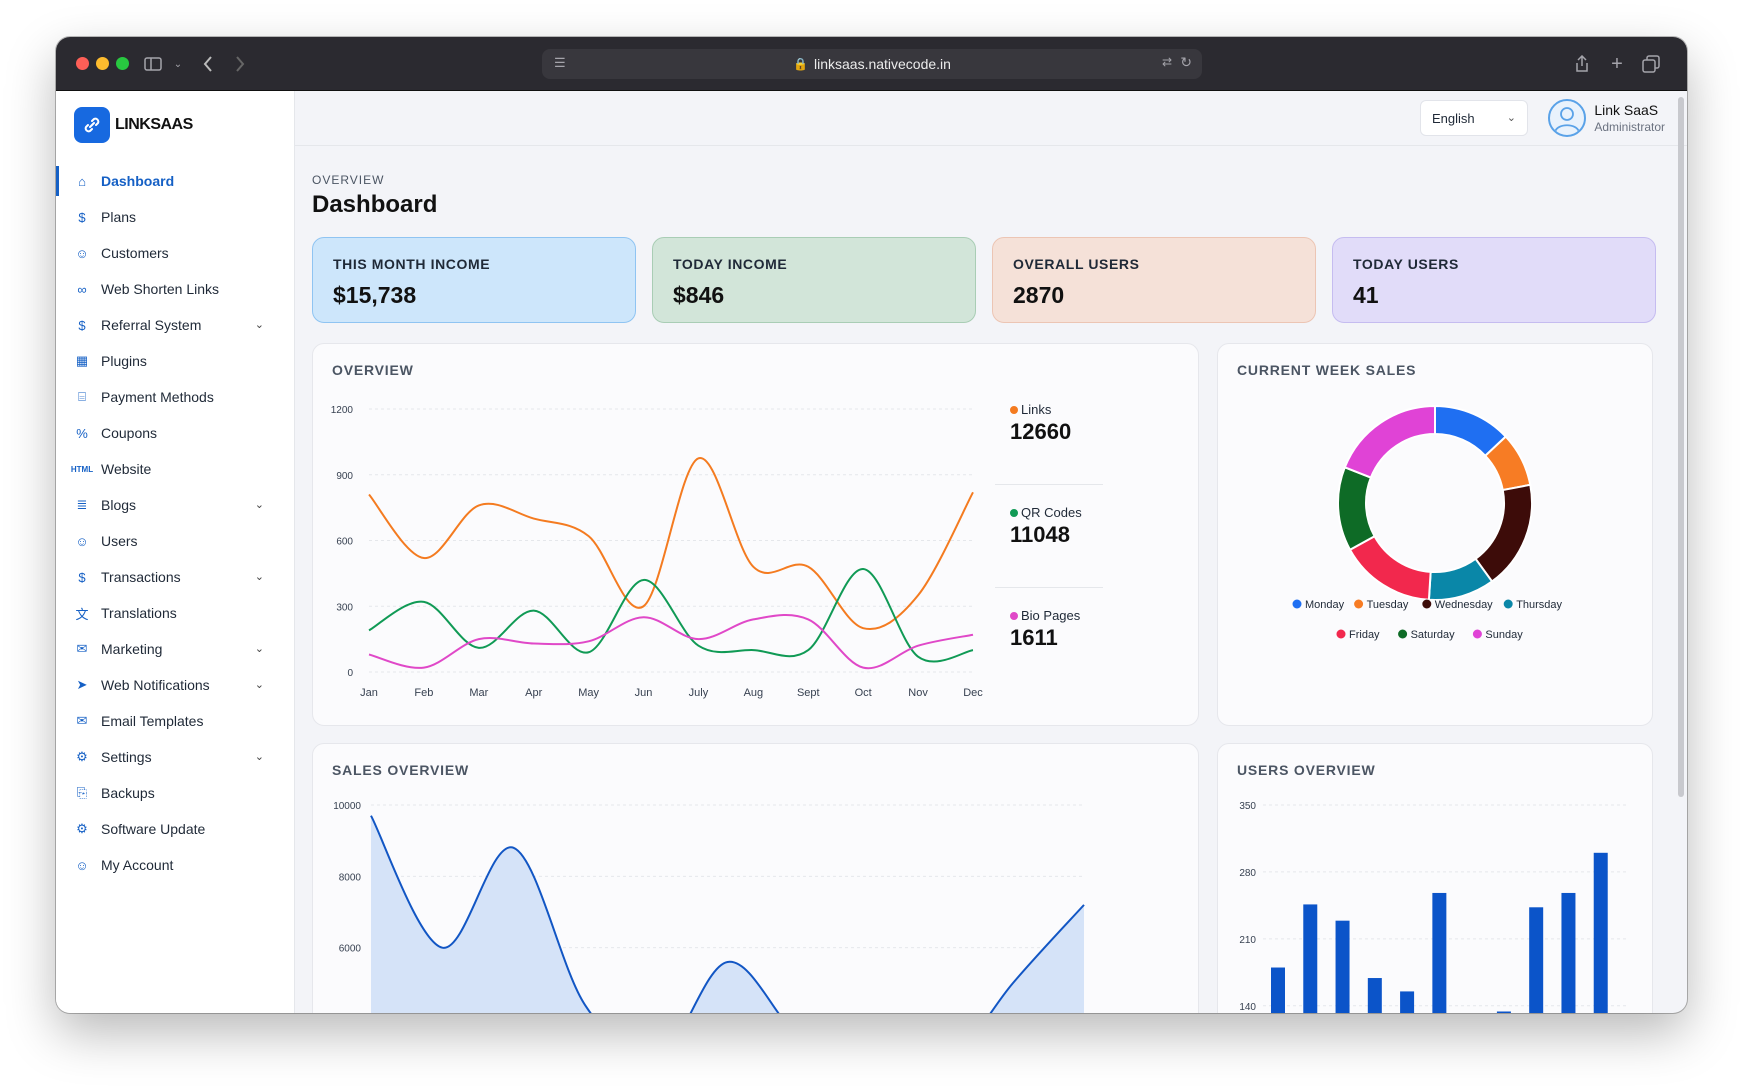 The image size is (1742, 1086). I want to click on sidebar-item-my-account: ☺ My Account, so click(175, 865).